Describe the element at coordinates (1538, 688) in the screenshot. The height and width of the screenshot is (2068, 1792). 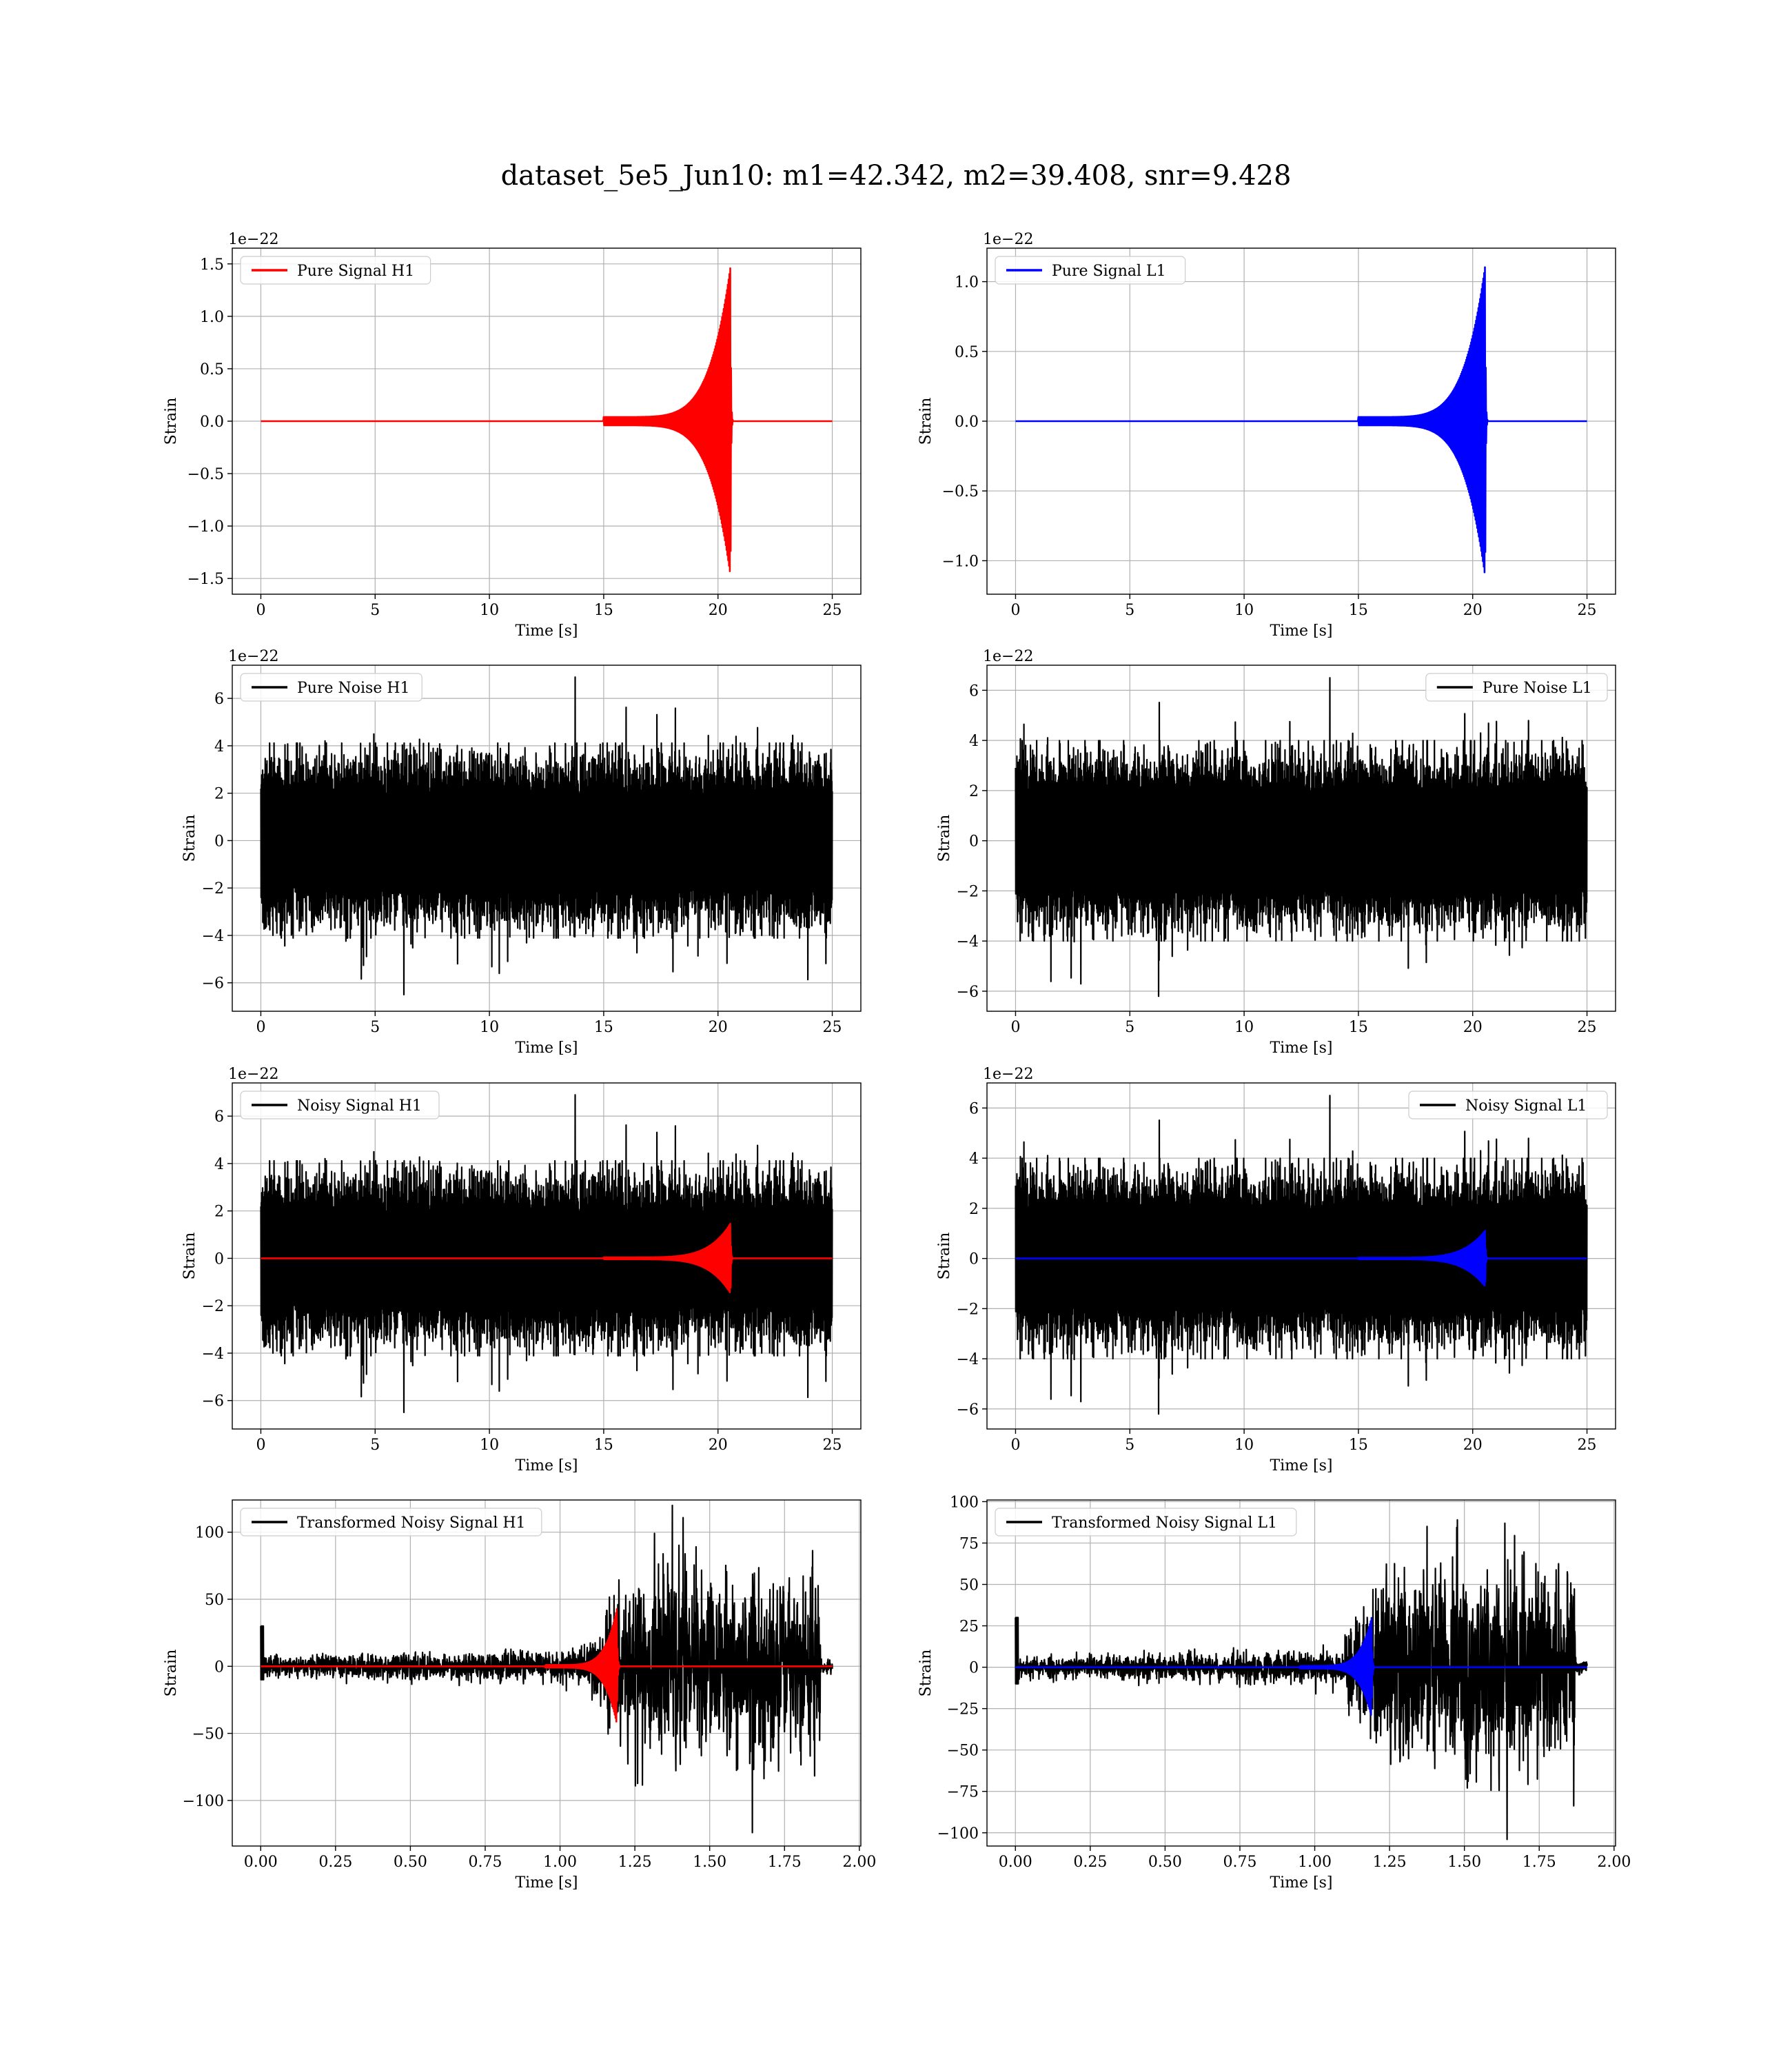
I see `legend-entry: Pure Noise L1` at that location.